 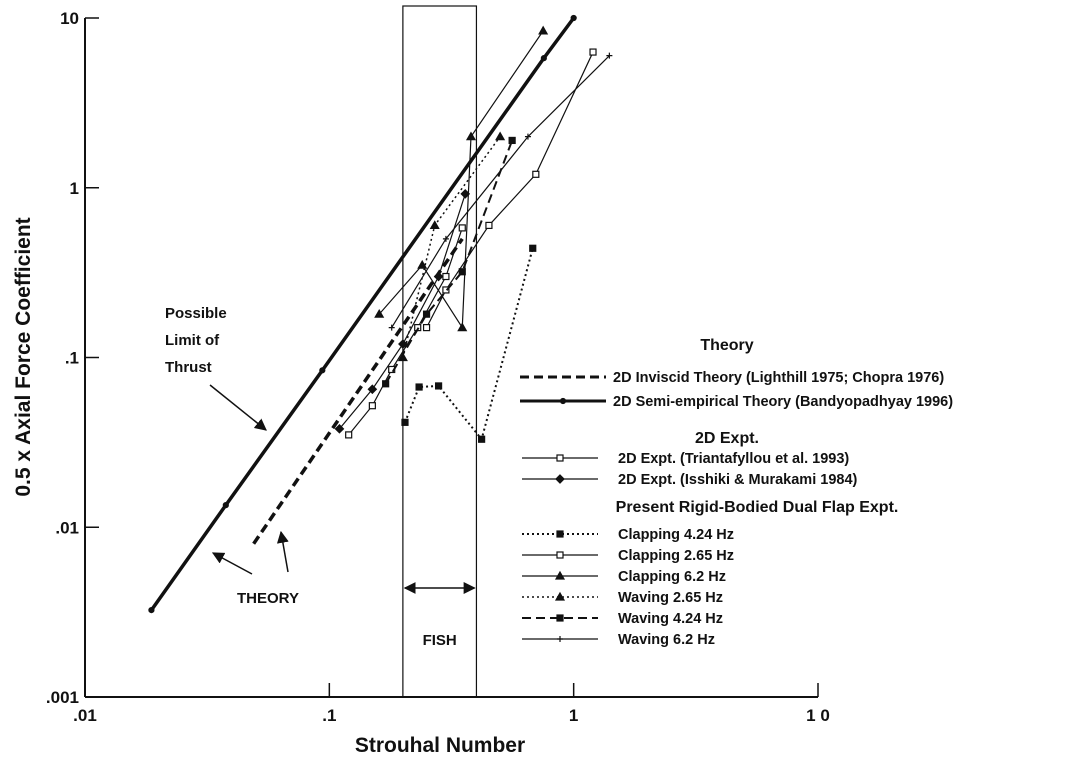 What do you see at coordinates (818, 715) in the screenshot?
I see `x-tick-label: 1 0` at bounding box center [818, 715].